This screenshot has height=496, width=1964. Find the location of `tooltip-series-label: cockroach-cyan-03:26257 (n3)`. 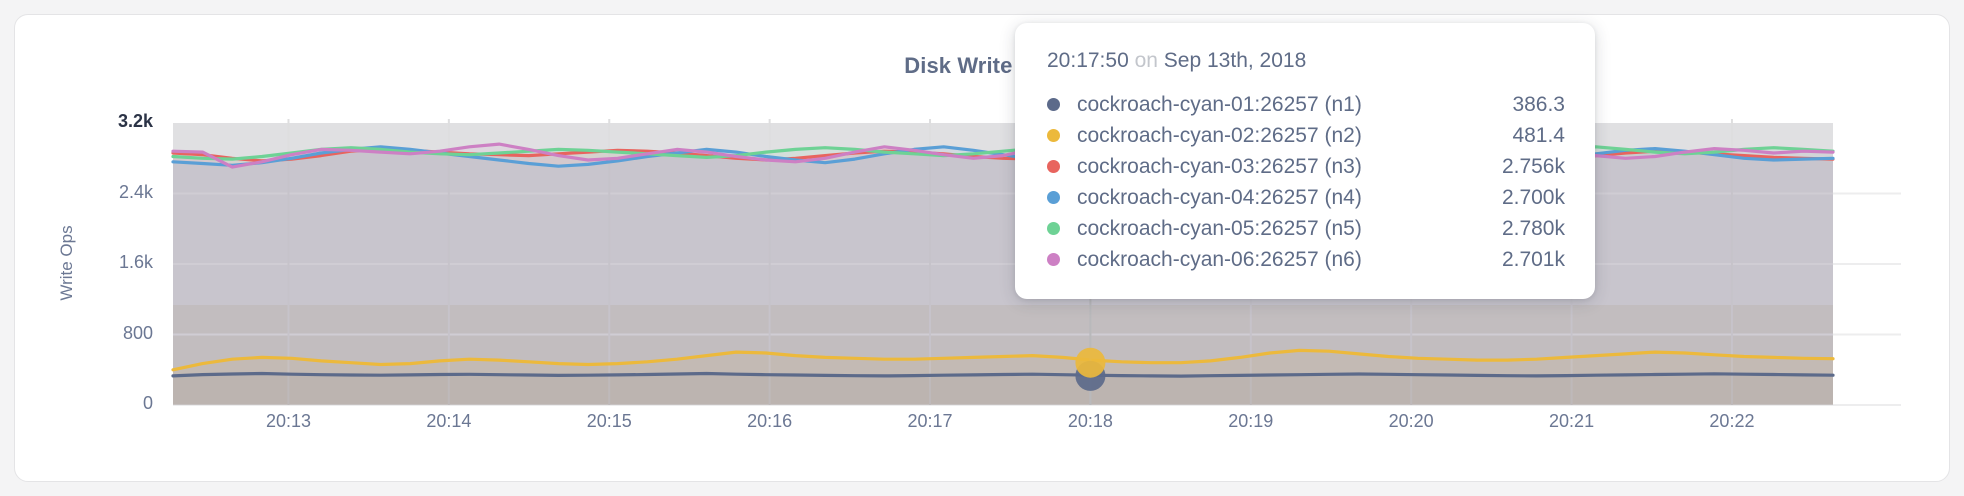

tooltip-series-label: cockroach-cyan-03:26257 (n3) is located at coordinates (1219, 166).